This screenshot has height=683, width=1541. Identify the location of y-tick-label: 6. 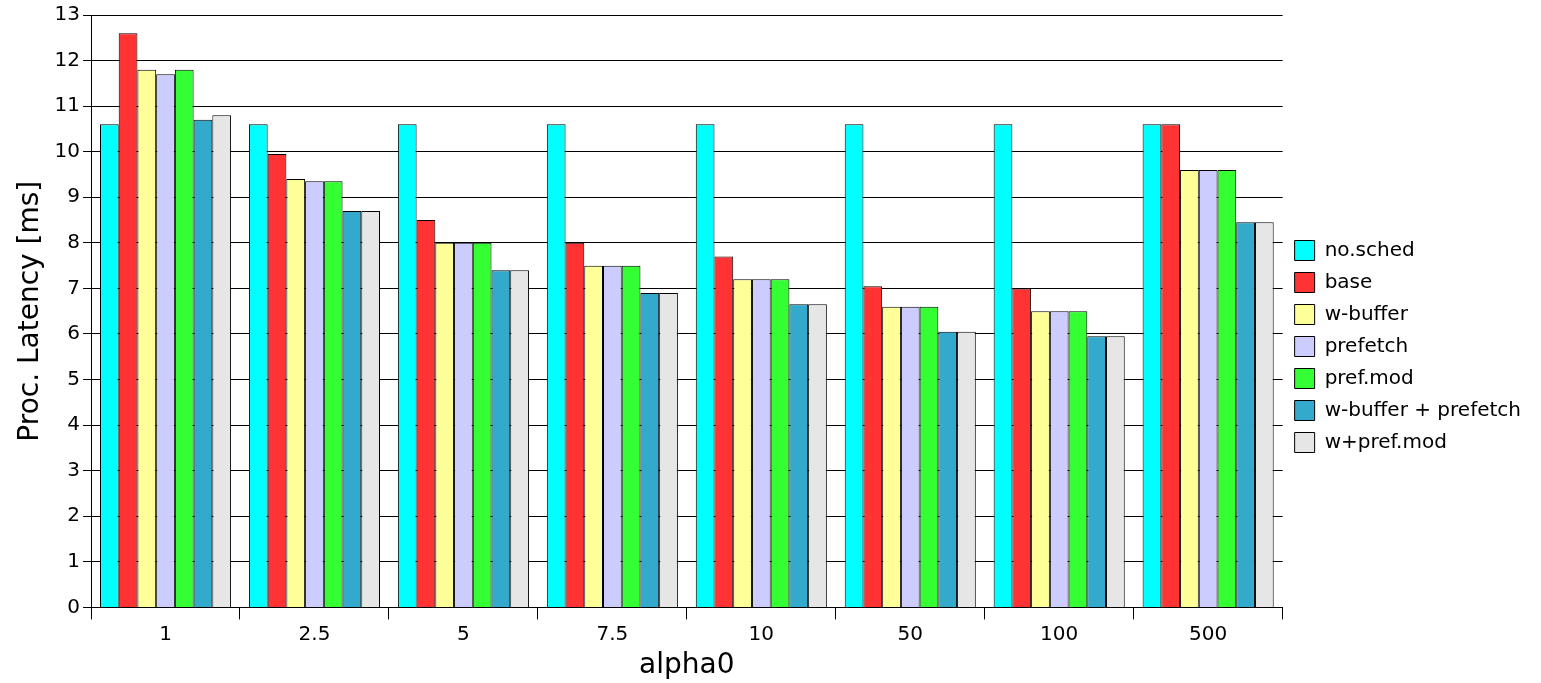
(74, 332).